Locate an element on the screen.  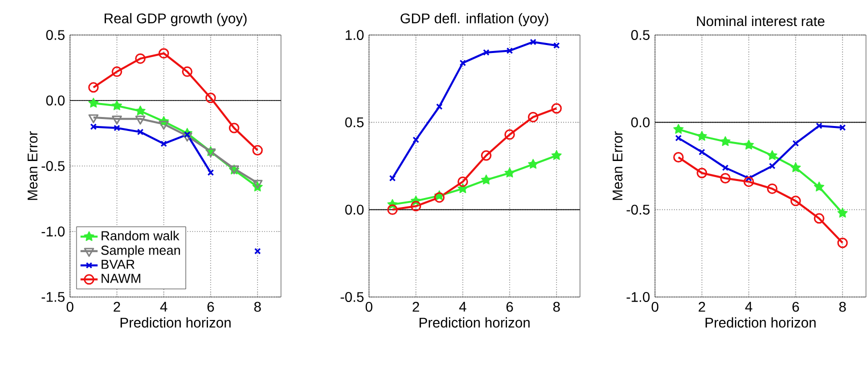
chart-title: Real GDP growth (yoy) is located at coordinates (175, 19).